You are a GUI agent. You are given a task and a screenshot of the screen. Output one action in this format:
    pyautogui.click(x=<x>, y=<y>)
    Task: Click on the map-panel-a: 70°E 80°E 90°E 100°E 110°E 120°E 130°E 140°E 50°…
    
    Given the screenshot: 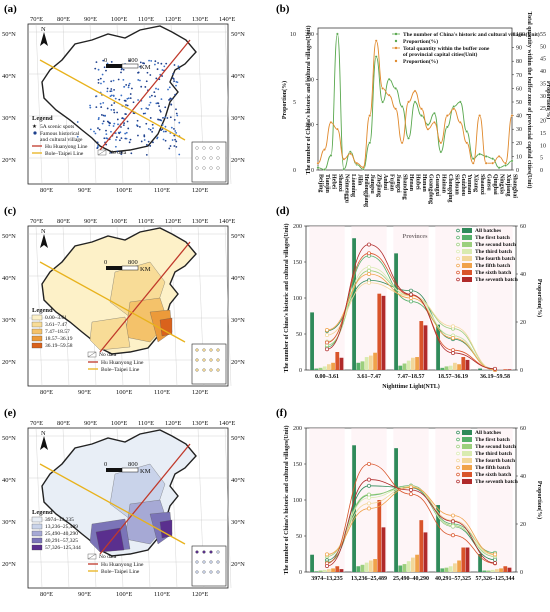 What is the action you would take?
    pyautogui.click(x=123, y=105)
    